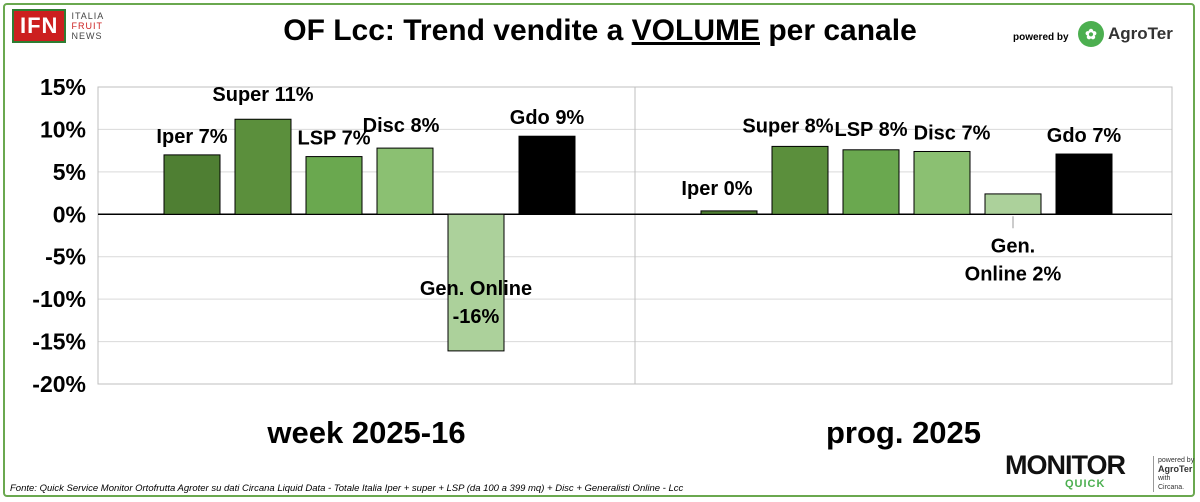  I want to click on quick-logo-text: QUICK, so click(1085, 484).